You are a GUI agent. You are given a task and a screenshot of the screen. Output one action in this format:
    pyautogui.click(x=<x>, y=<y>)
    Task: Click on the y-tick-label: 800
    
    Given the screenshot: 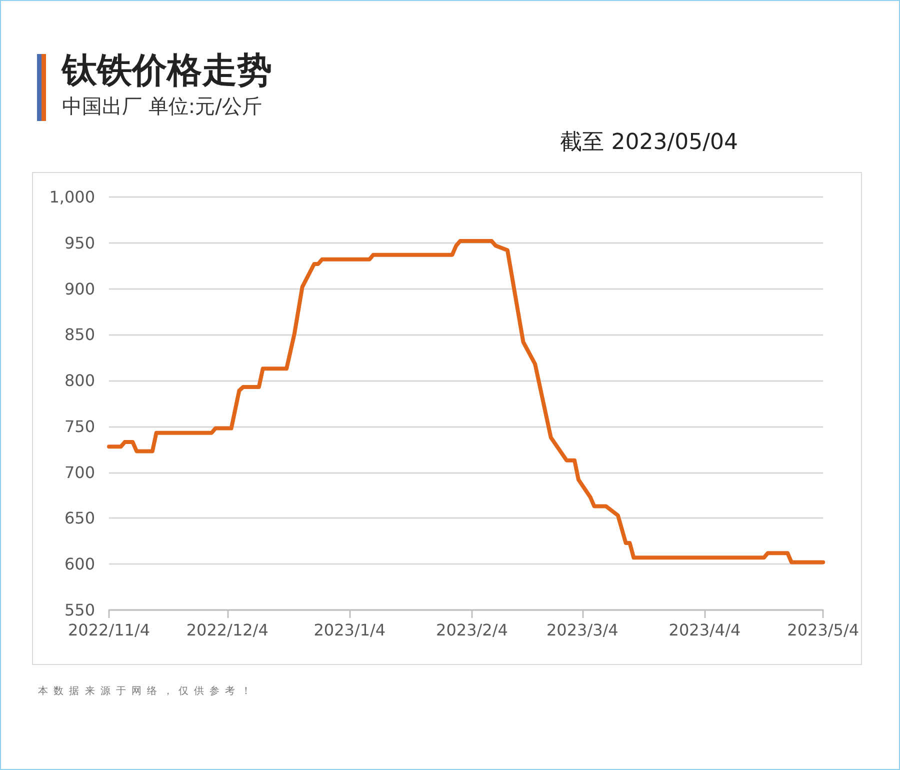 What is the action you would take?
    pyautogui.click(x=79, y=380)
    